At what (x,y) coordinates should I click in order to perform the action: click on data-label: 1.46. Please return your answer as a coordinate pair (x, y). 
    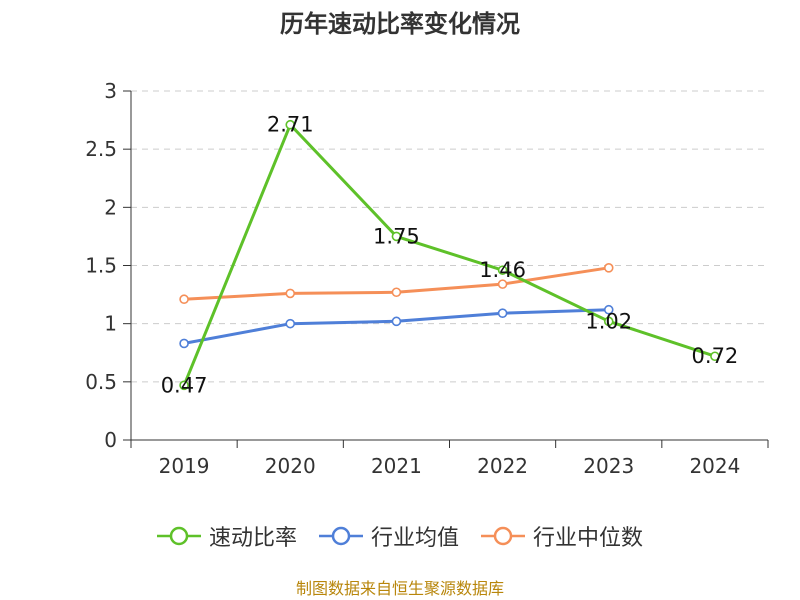
    Looking at the image, I should click on (502, 270).